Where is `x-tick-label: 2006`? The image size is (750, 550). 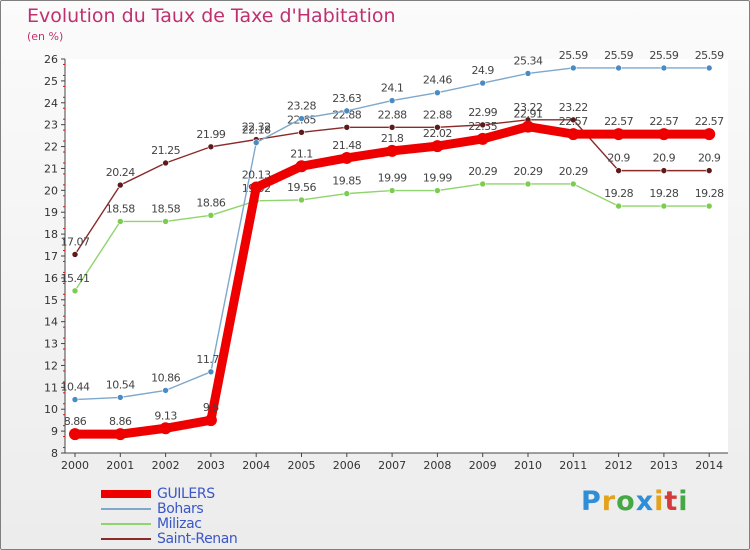
x-tick-label: 2006 is located at coordinates (347, 465).